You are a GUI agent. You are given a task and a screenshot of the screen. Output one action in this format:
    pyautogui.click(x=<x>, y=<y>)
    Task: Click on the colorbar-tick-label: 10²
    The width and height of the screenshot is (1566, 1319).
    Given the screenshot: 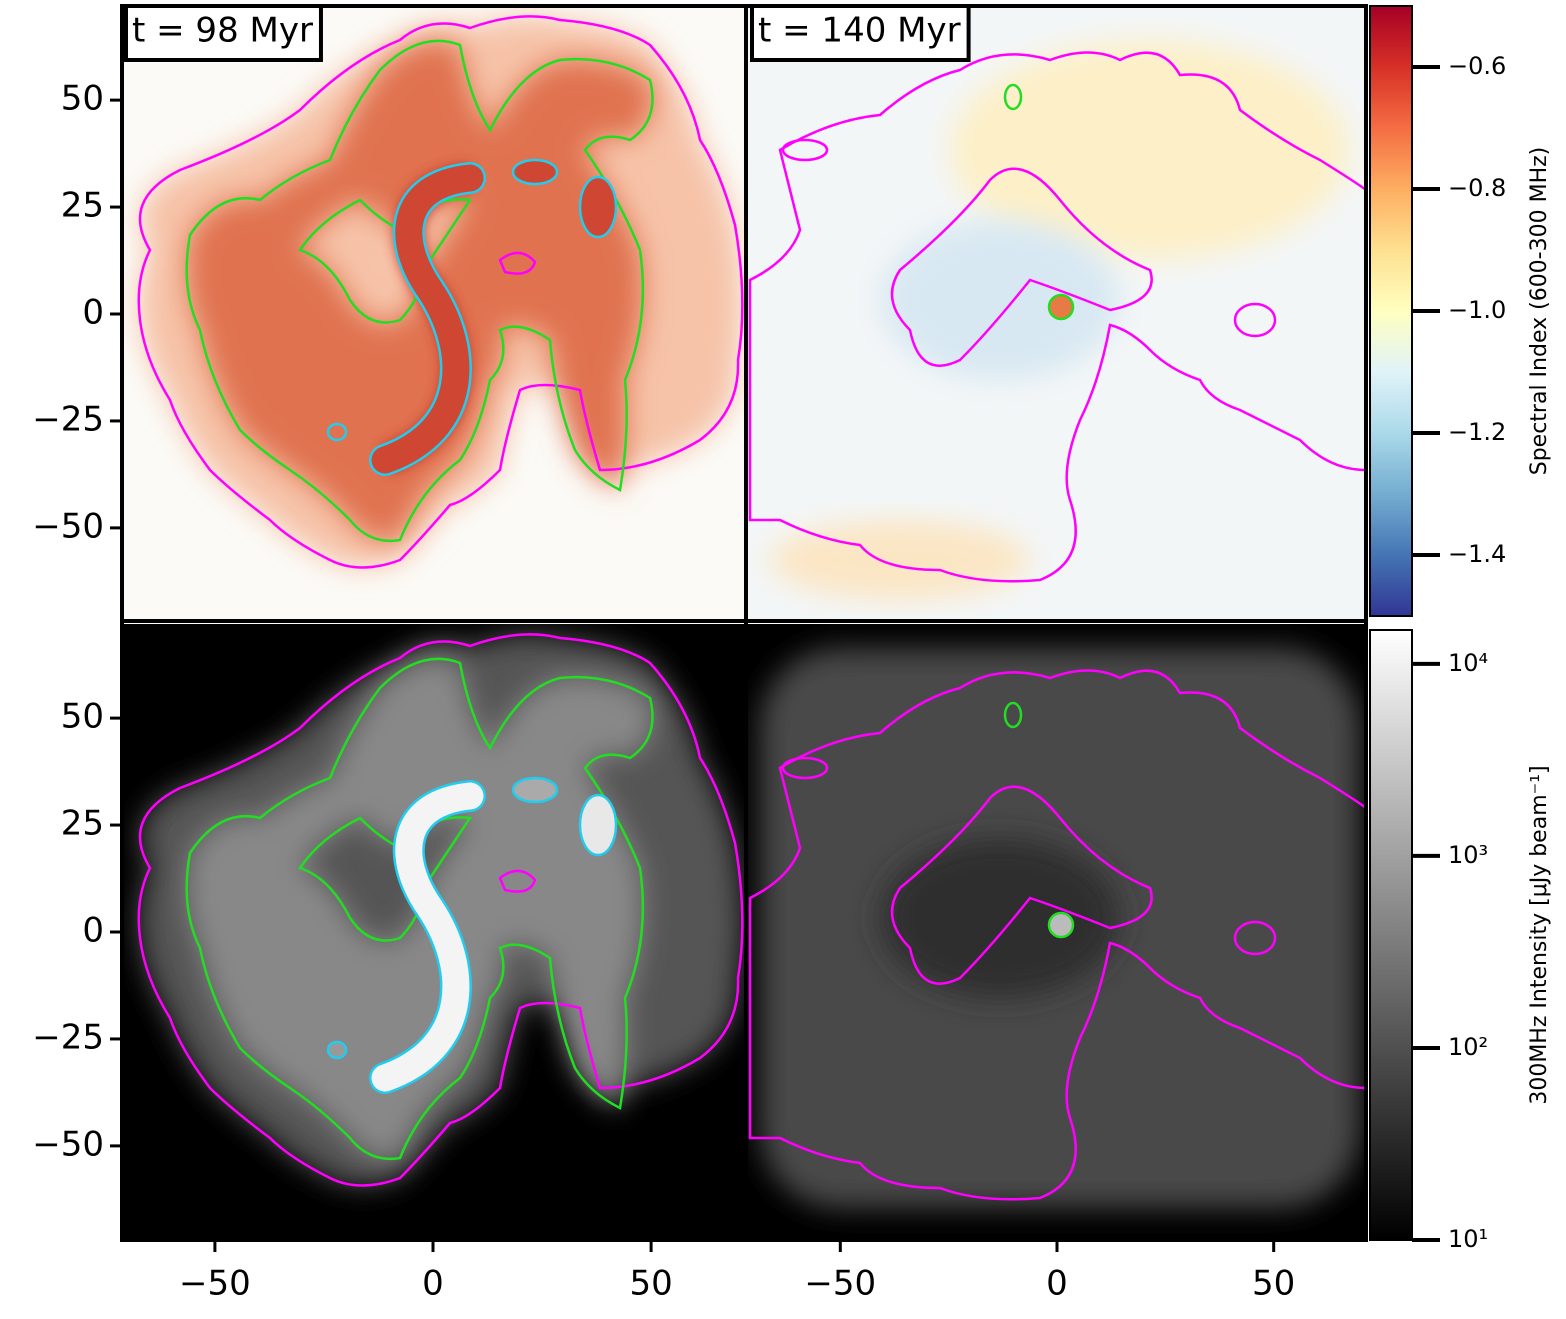 What is the action you would take?
    pyautogui.click(x=1468, y=1047)
    